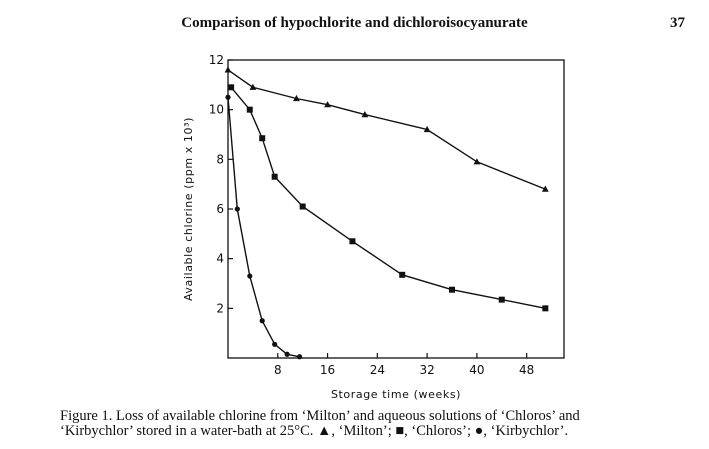  What do you see at coordinates (220, 259) in the screenshot?
I see `y-tick-label: 4` at bounding box center [220, 259].